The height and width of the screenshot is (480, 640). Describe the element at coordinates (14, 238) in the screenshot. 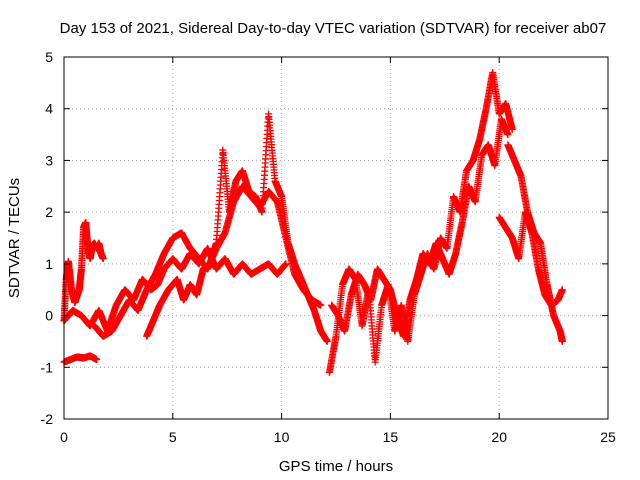

I see `y-axis-title: SDTVAR / TECUs` at that location.